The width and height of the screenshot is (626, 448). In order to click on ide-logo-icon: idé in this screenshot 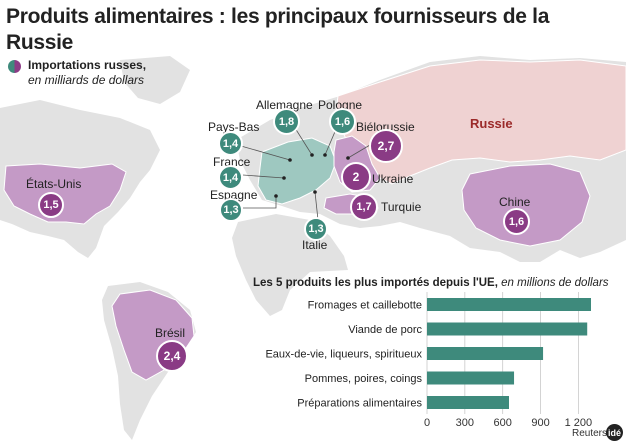, I will do `click(614, 432)`.